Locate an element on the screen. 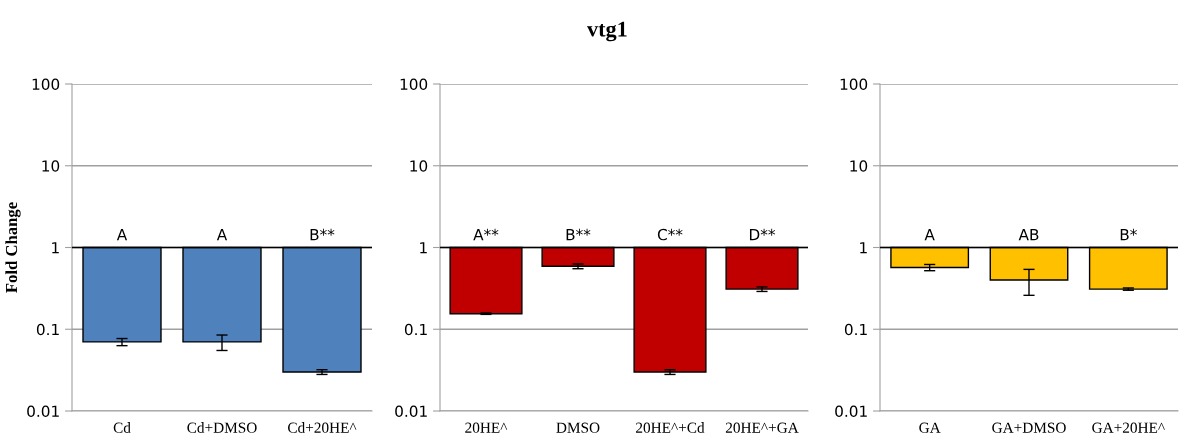  x-tick-label: 20HE^ is located at coordinates (486, 427).